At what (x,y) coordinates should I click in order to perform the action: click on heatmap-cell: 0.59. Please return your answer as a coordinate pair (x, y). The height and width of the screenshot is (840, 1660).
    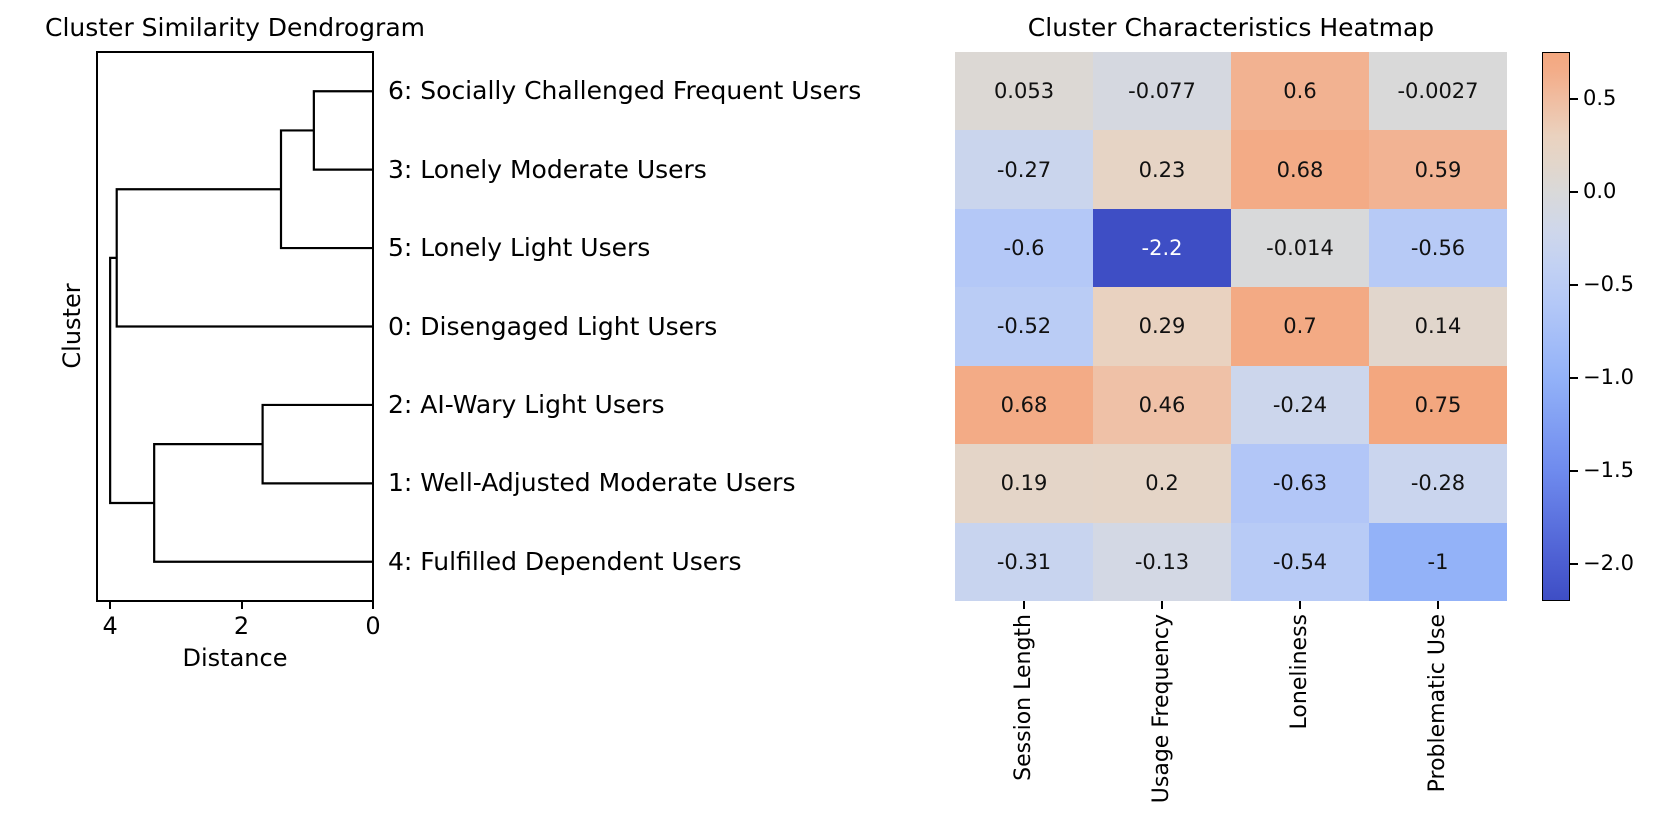
    Looking at the image, I should click on (1438, 169).